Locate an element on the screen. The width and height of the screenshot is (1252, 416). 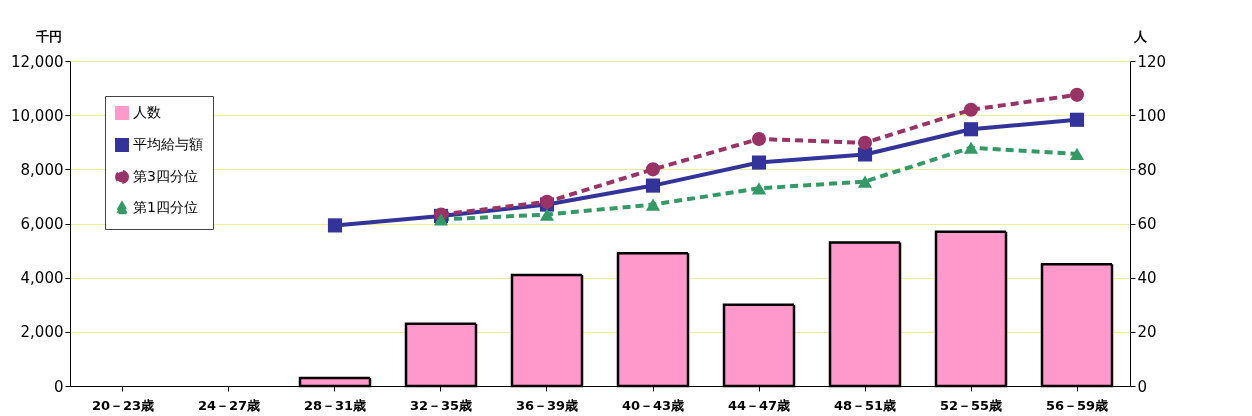
y2-tick-label: 40 is located at coordinates (1147, 278).